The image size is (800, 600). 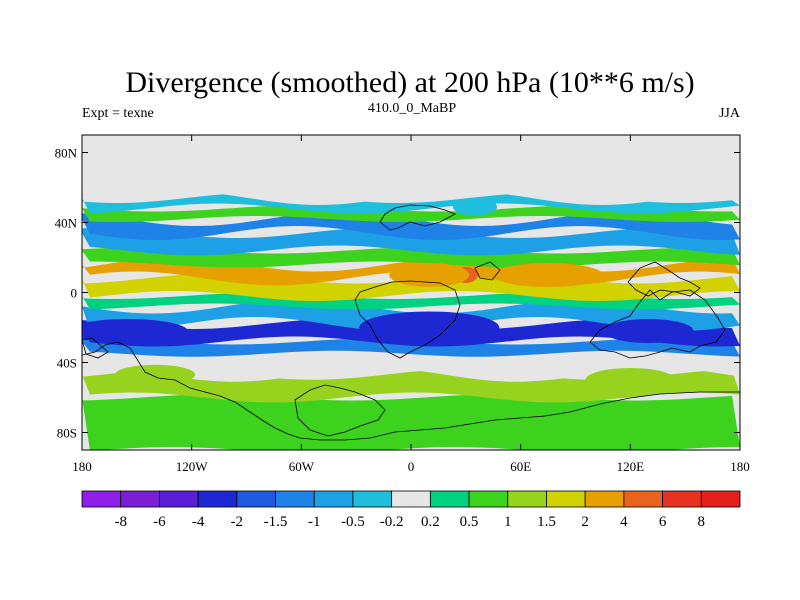 I want to click on band-0.2, so click(x=411, y=422).